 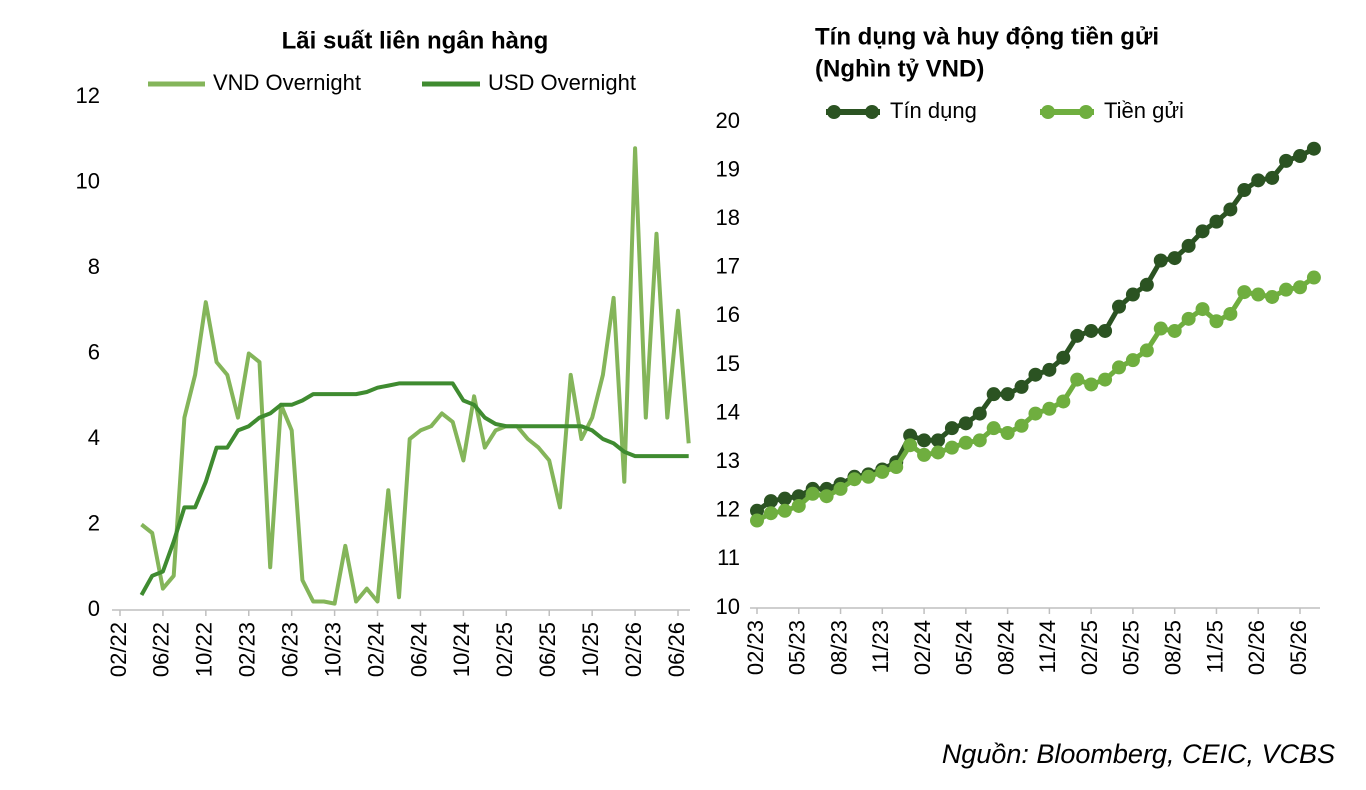 I want to click on legend-label: VND Overnight, so click(x=287, y=82).